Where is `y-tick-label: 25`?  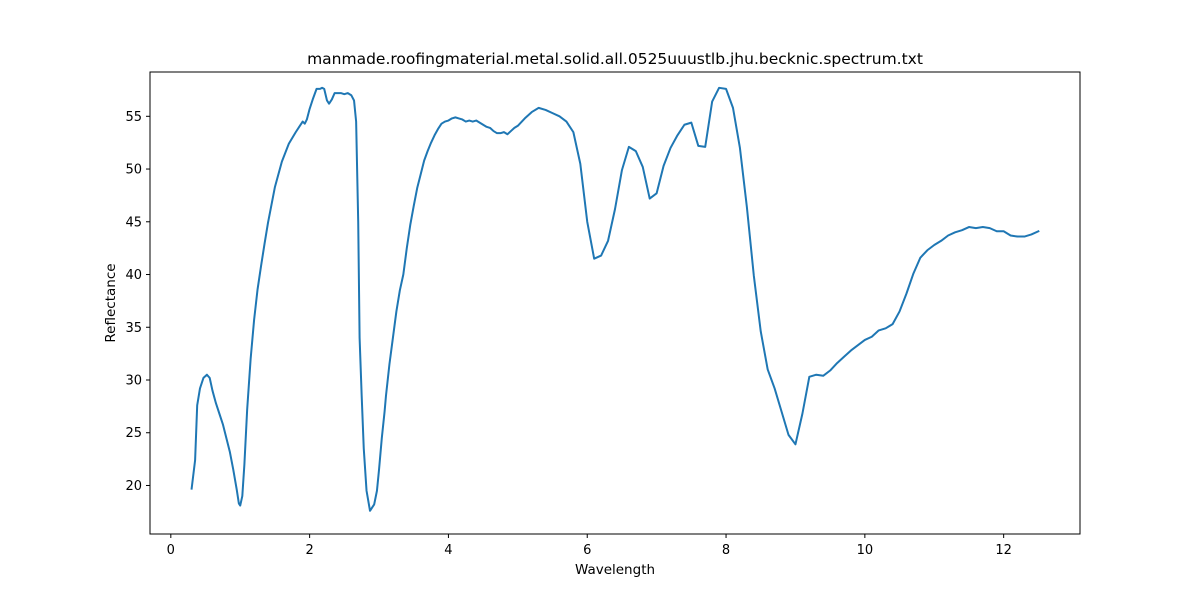 y-tick-label: 25 is located at coordinates (133, 433).